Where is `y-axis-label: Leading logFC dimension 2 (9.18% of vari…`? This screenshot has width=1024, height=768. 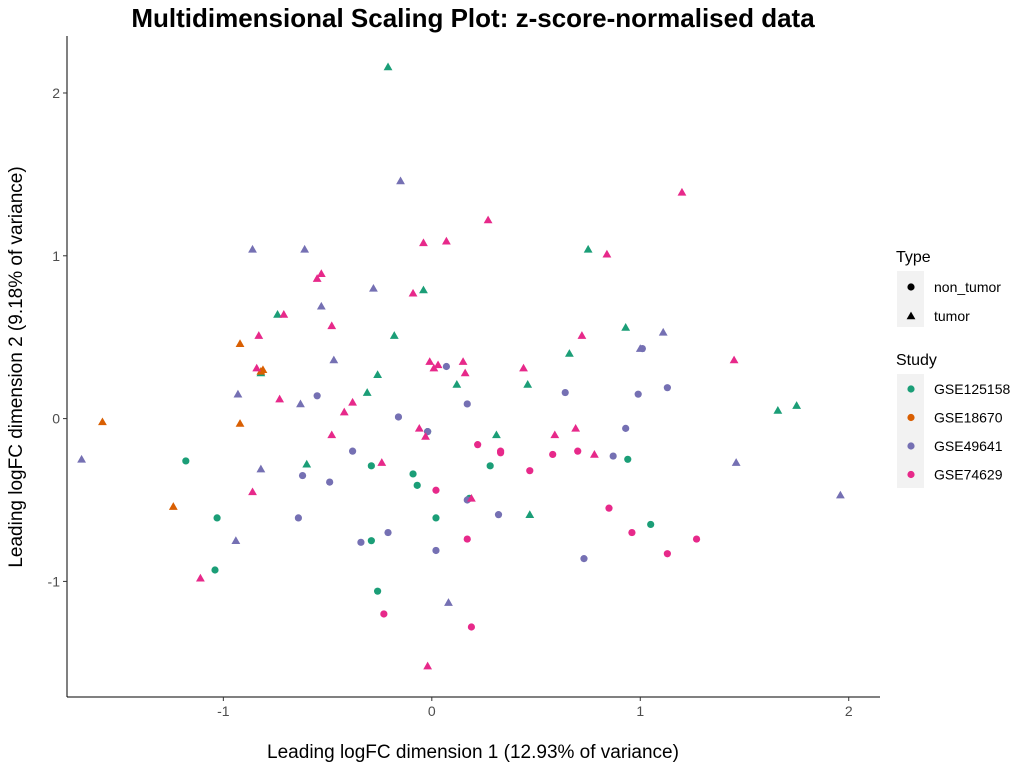
y-axis-label: Leading logFC dimension 2 (9.18% of vari… is located at coordinates (16, 366).